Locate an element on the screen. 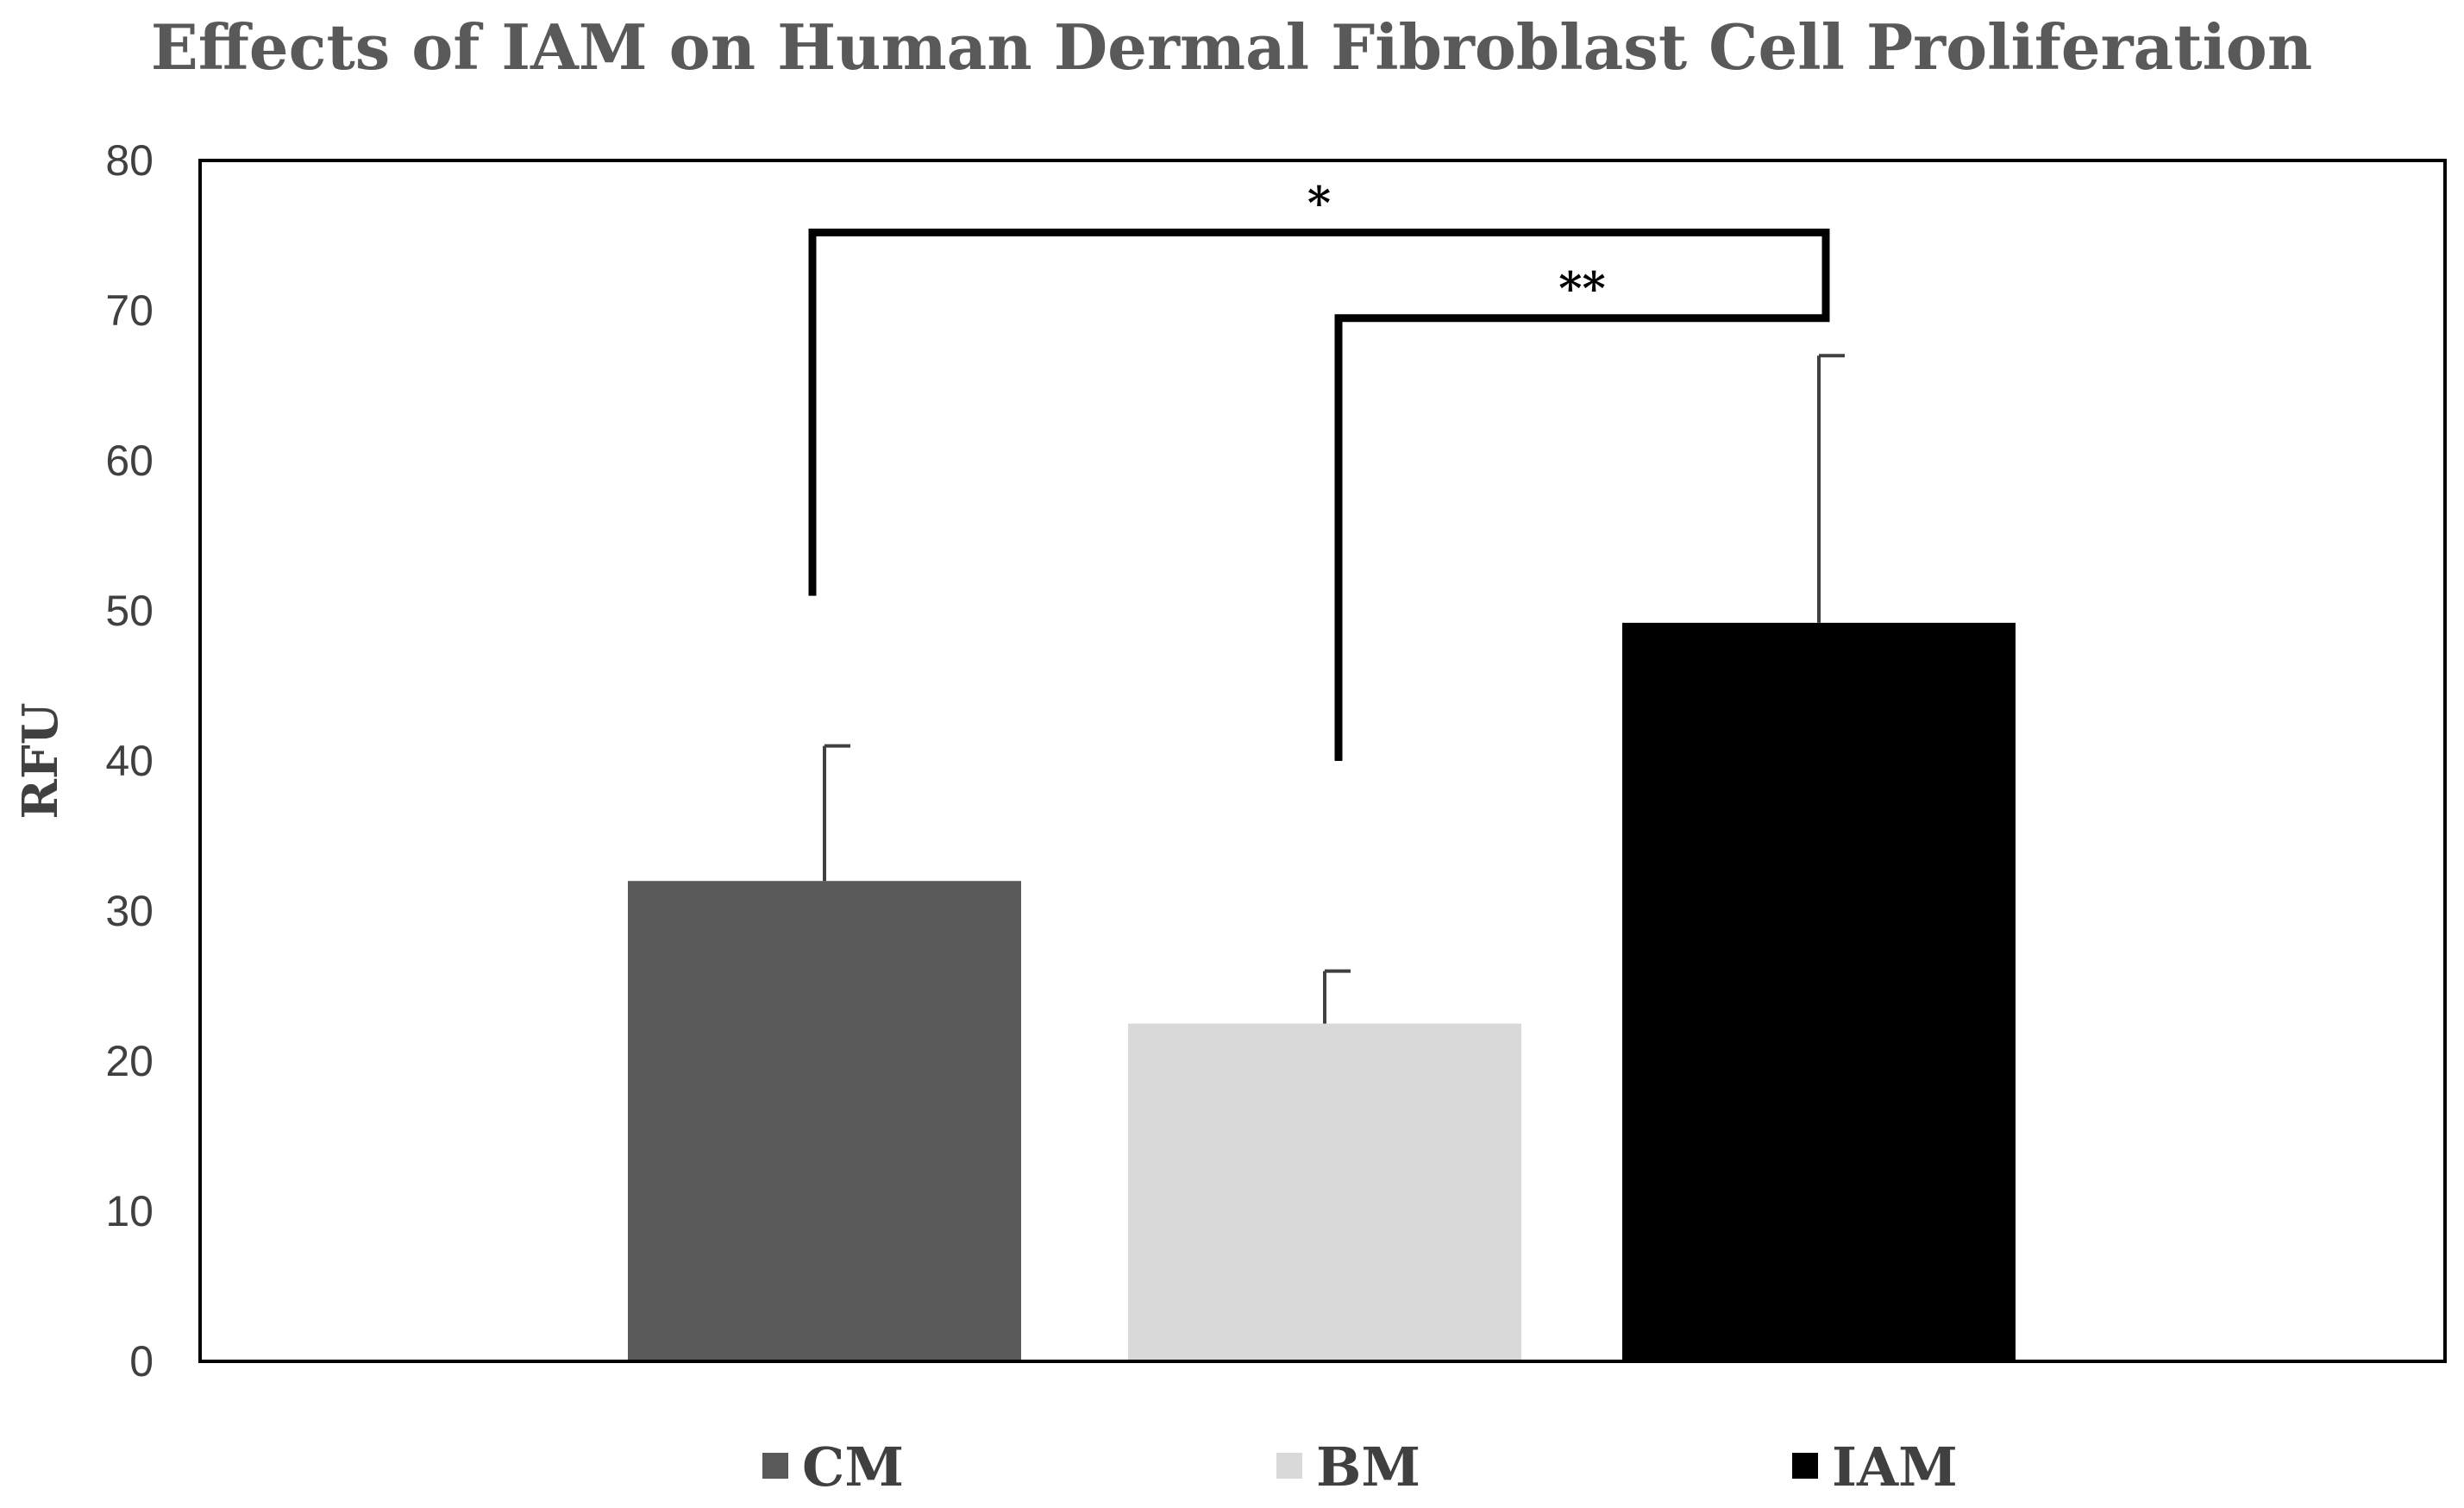 The height and width of the screenshot is (1508, 2464). y-tick-label: 50 is located at coordinates (130, 611).